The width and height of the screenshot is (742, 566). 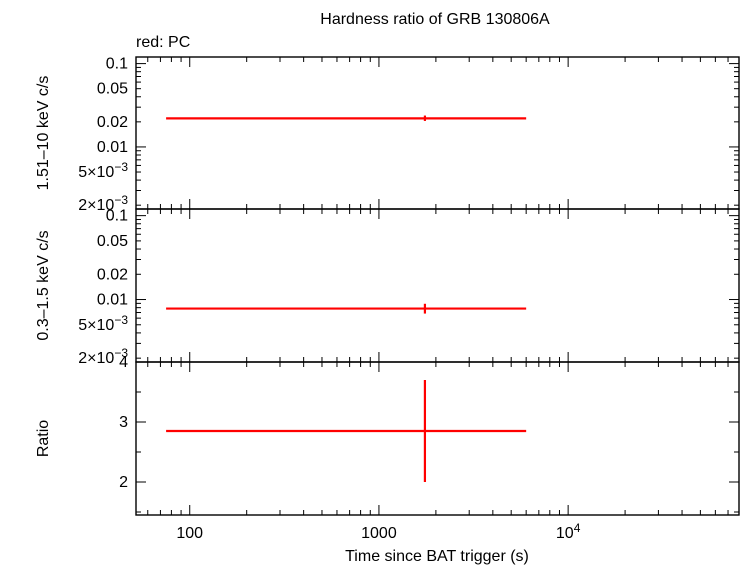 What do you see at coordinates (43, 133) in the screenshot?
I see `y-axis-label: 1.51–10 keV c/s` at bounding box center [43, 133].